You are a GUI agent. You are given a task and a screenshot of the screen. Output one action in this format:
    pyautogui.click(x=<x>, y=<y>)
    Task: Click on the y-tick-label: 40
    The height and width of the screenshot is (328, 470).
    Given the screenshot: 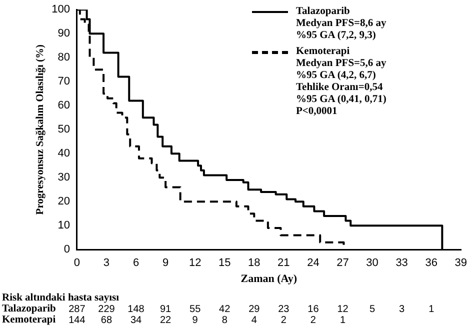 What is the action you would take?
    pyautogui.click(x=64, y=154)
    